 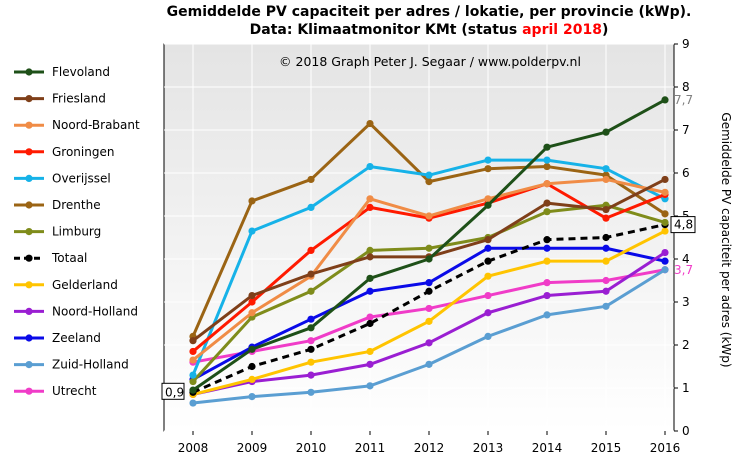 I want to click on end-label-flevoland: 7,7, so click(x=683, y=100).